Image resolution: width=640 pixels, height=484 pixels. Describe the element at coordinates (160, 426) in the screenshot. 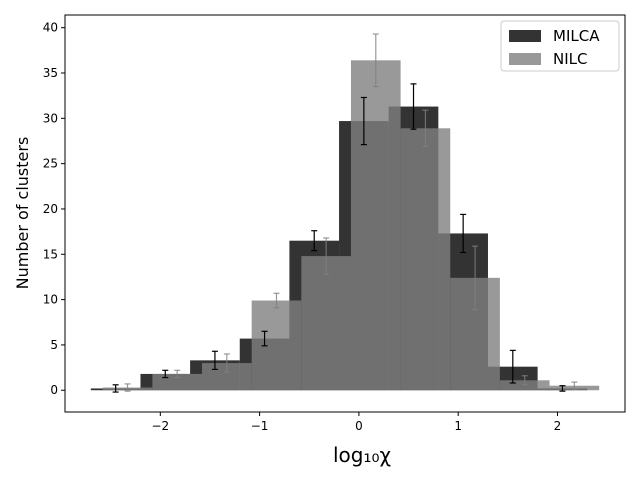

I see `x-tick-label: −2` at that location.